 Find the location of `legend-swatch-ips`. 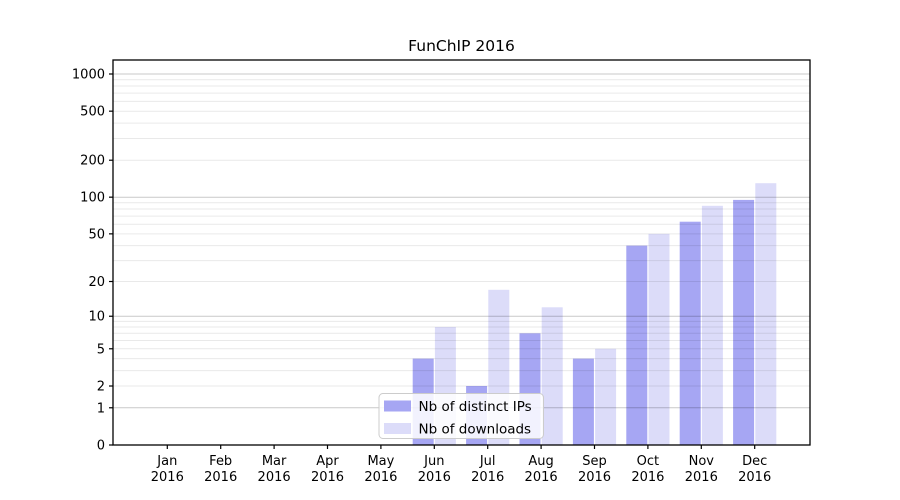

legend-swatch-ips is located at coordinates (397, 406).